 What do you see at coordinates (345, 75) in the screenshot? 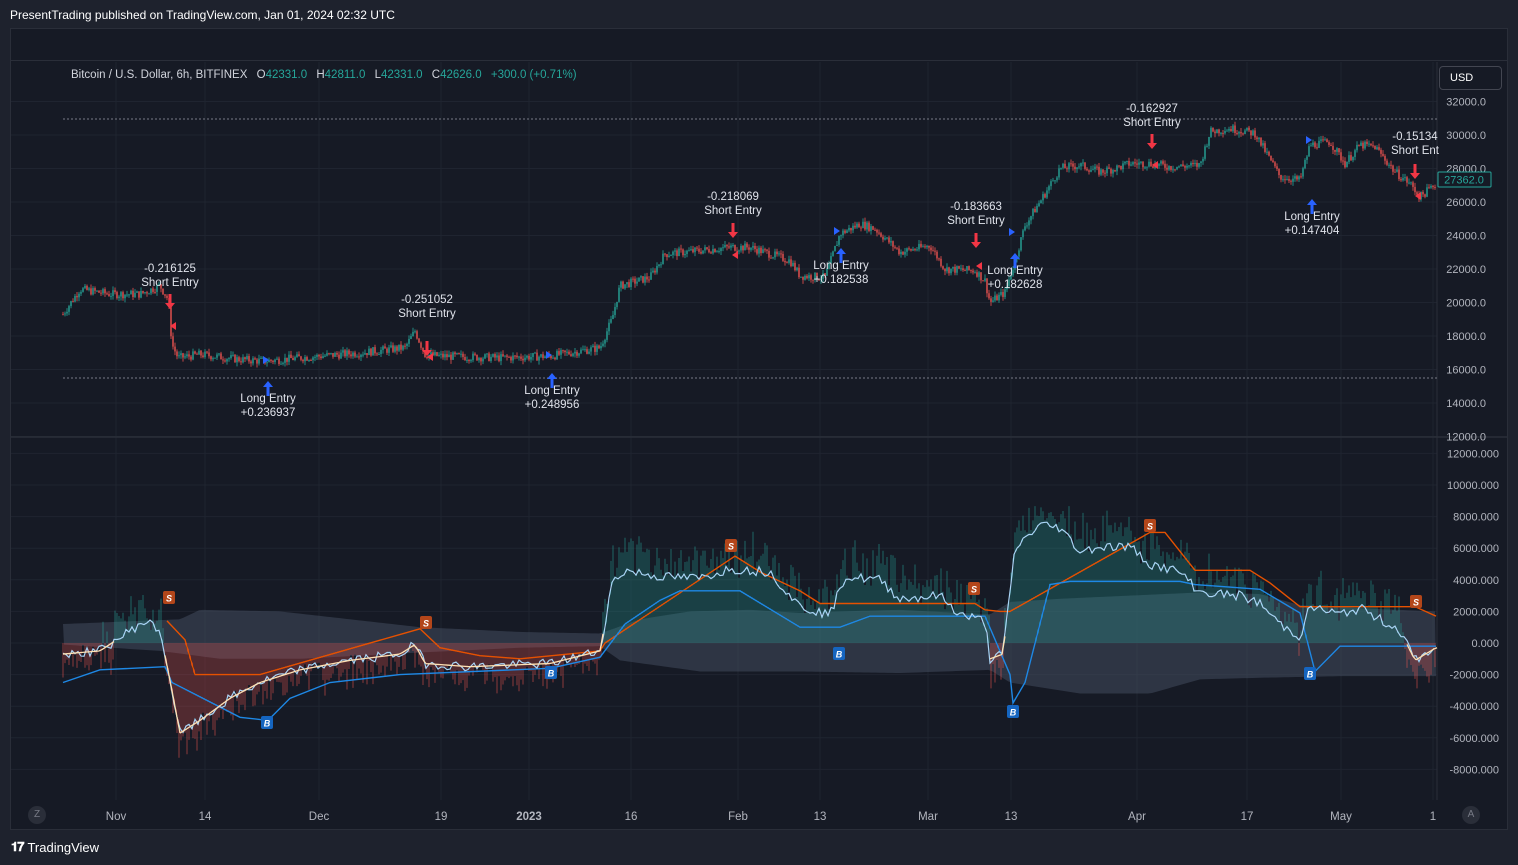
I see `high-value: 42811.0` at bounding box center [345, 75].